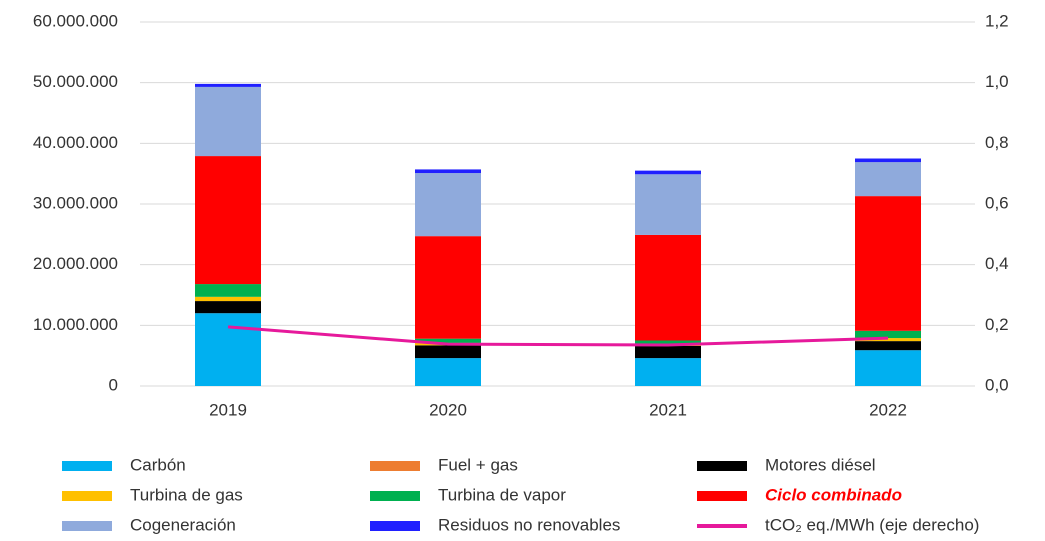  I want to click on y2-tick-label: 0,0, so click(997, 384).